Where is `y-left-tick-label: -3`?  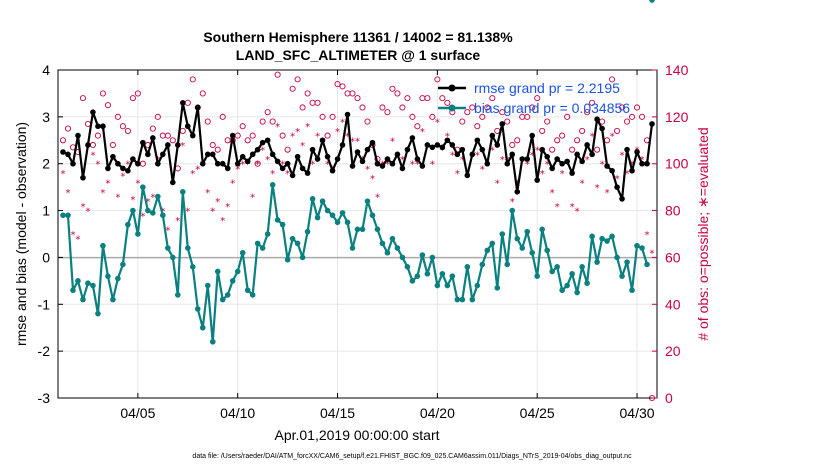
y-left-tick-label: -3 is located at coordinates (44, 398).